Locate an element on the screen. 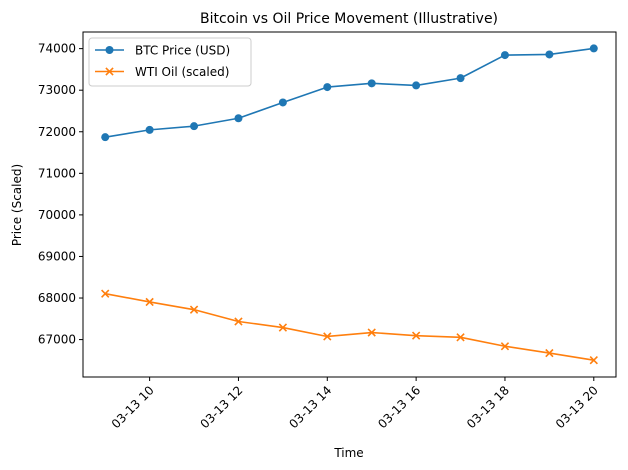  x-tick-label: 03-13 14 is located at coordinates (310, 407).